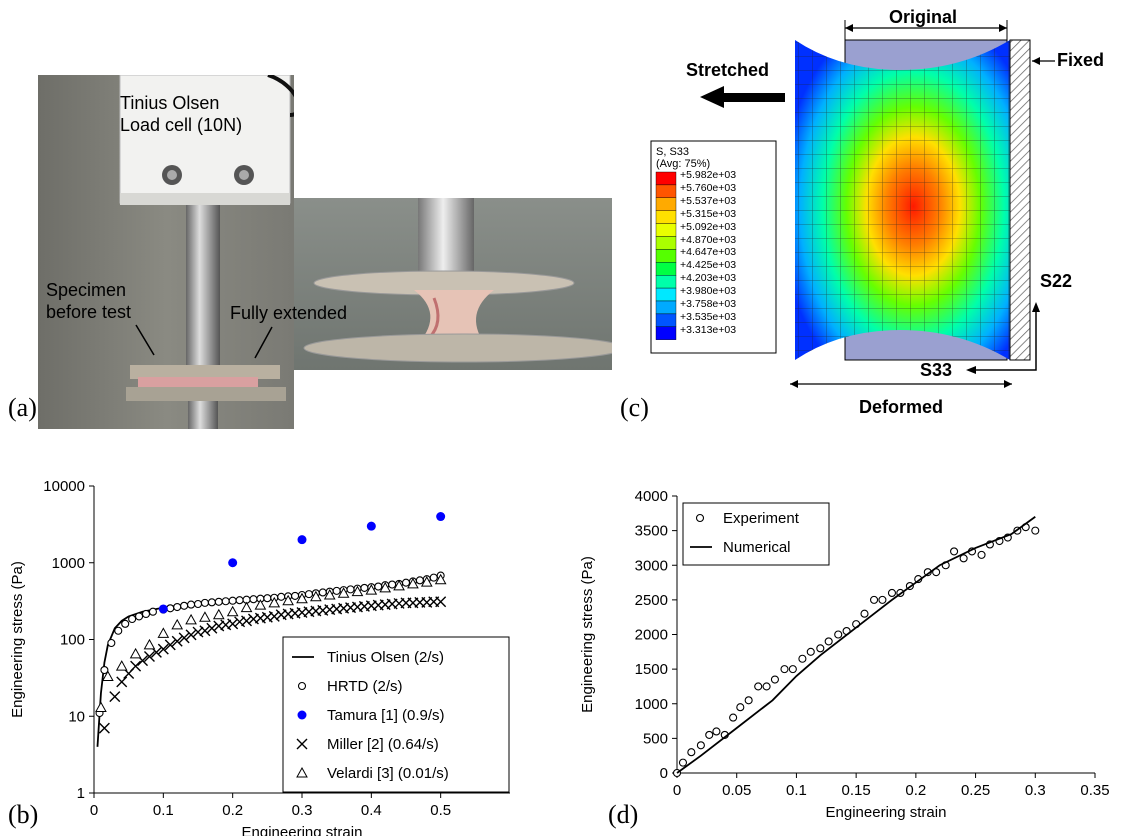 Image resolution: width=1123 pixels, height=836 pixels. I want to click on x-tick-label: 0.15, so click(856, 790).